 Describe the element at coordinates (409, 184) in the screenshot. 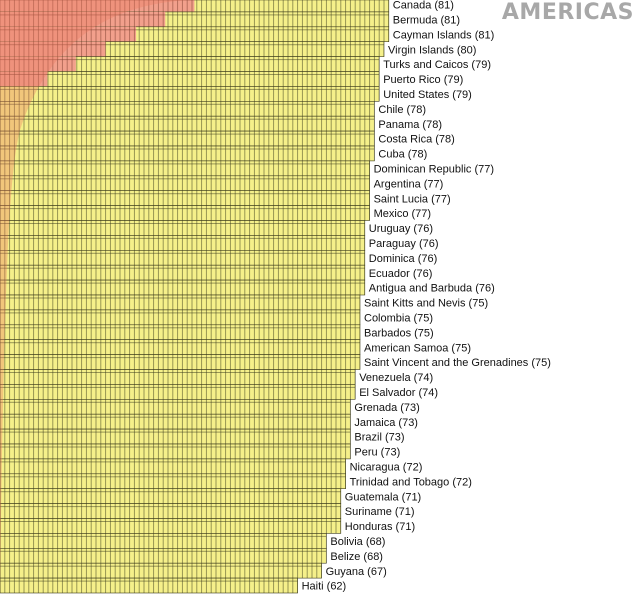

I see `bar-label: Argentina (77)` at that location.